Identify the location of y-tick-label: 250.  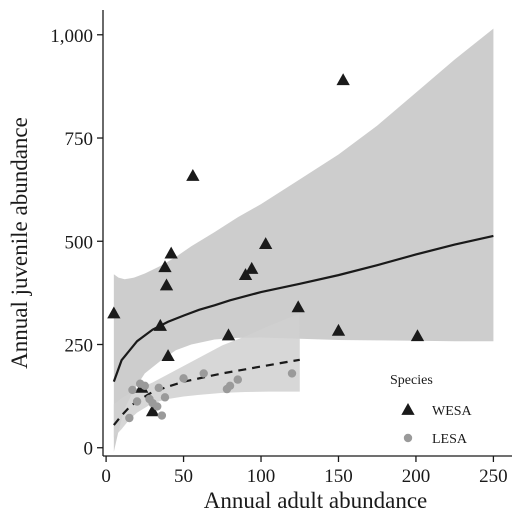
(79, 346).